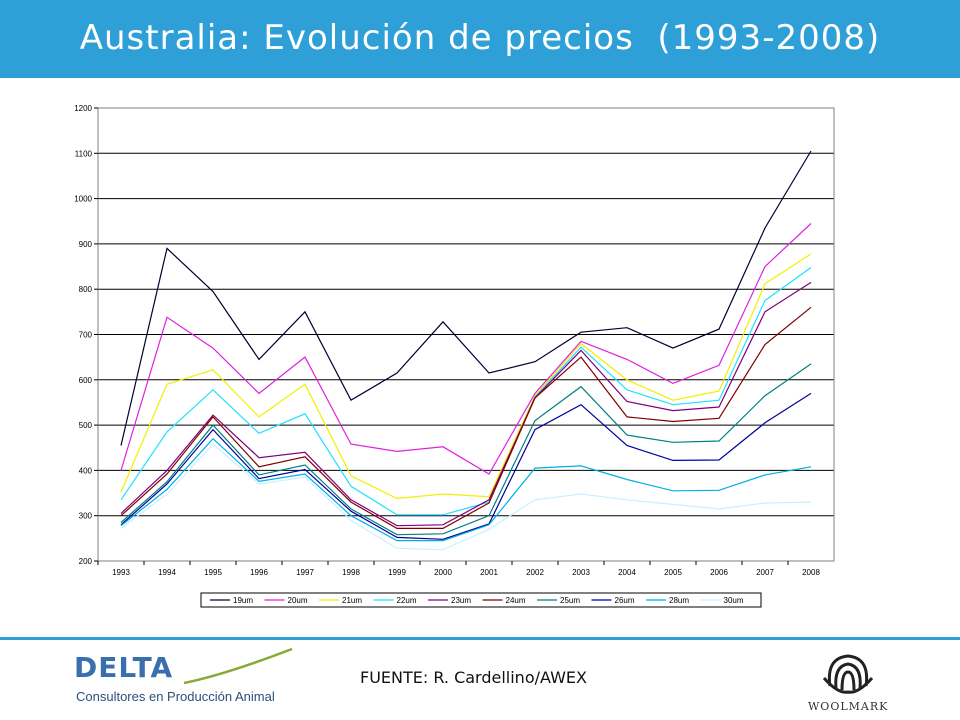 This screenshot has width=960, height=720. What do you see at coordinates (167, 572) in the screenshot?
I see `x-tick-label: 1994` at bounding box center [167, 572].